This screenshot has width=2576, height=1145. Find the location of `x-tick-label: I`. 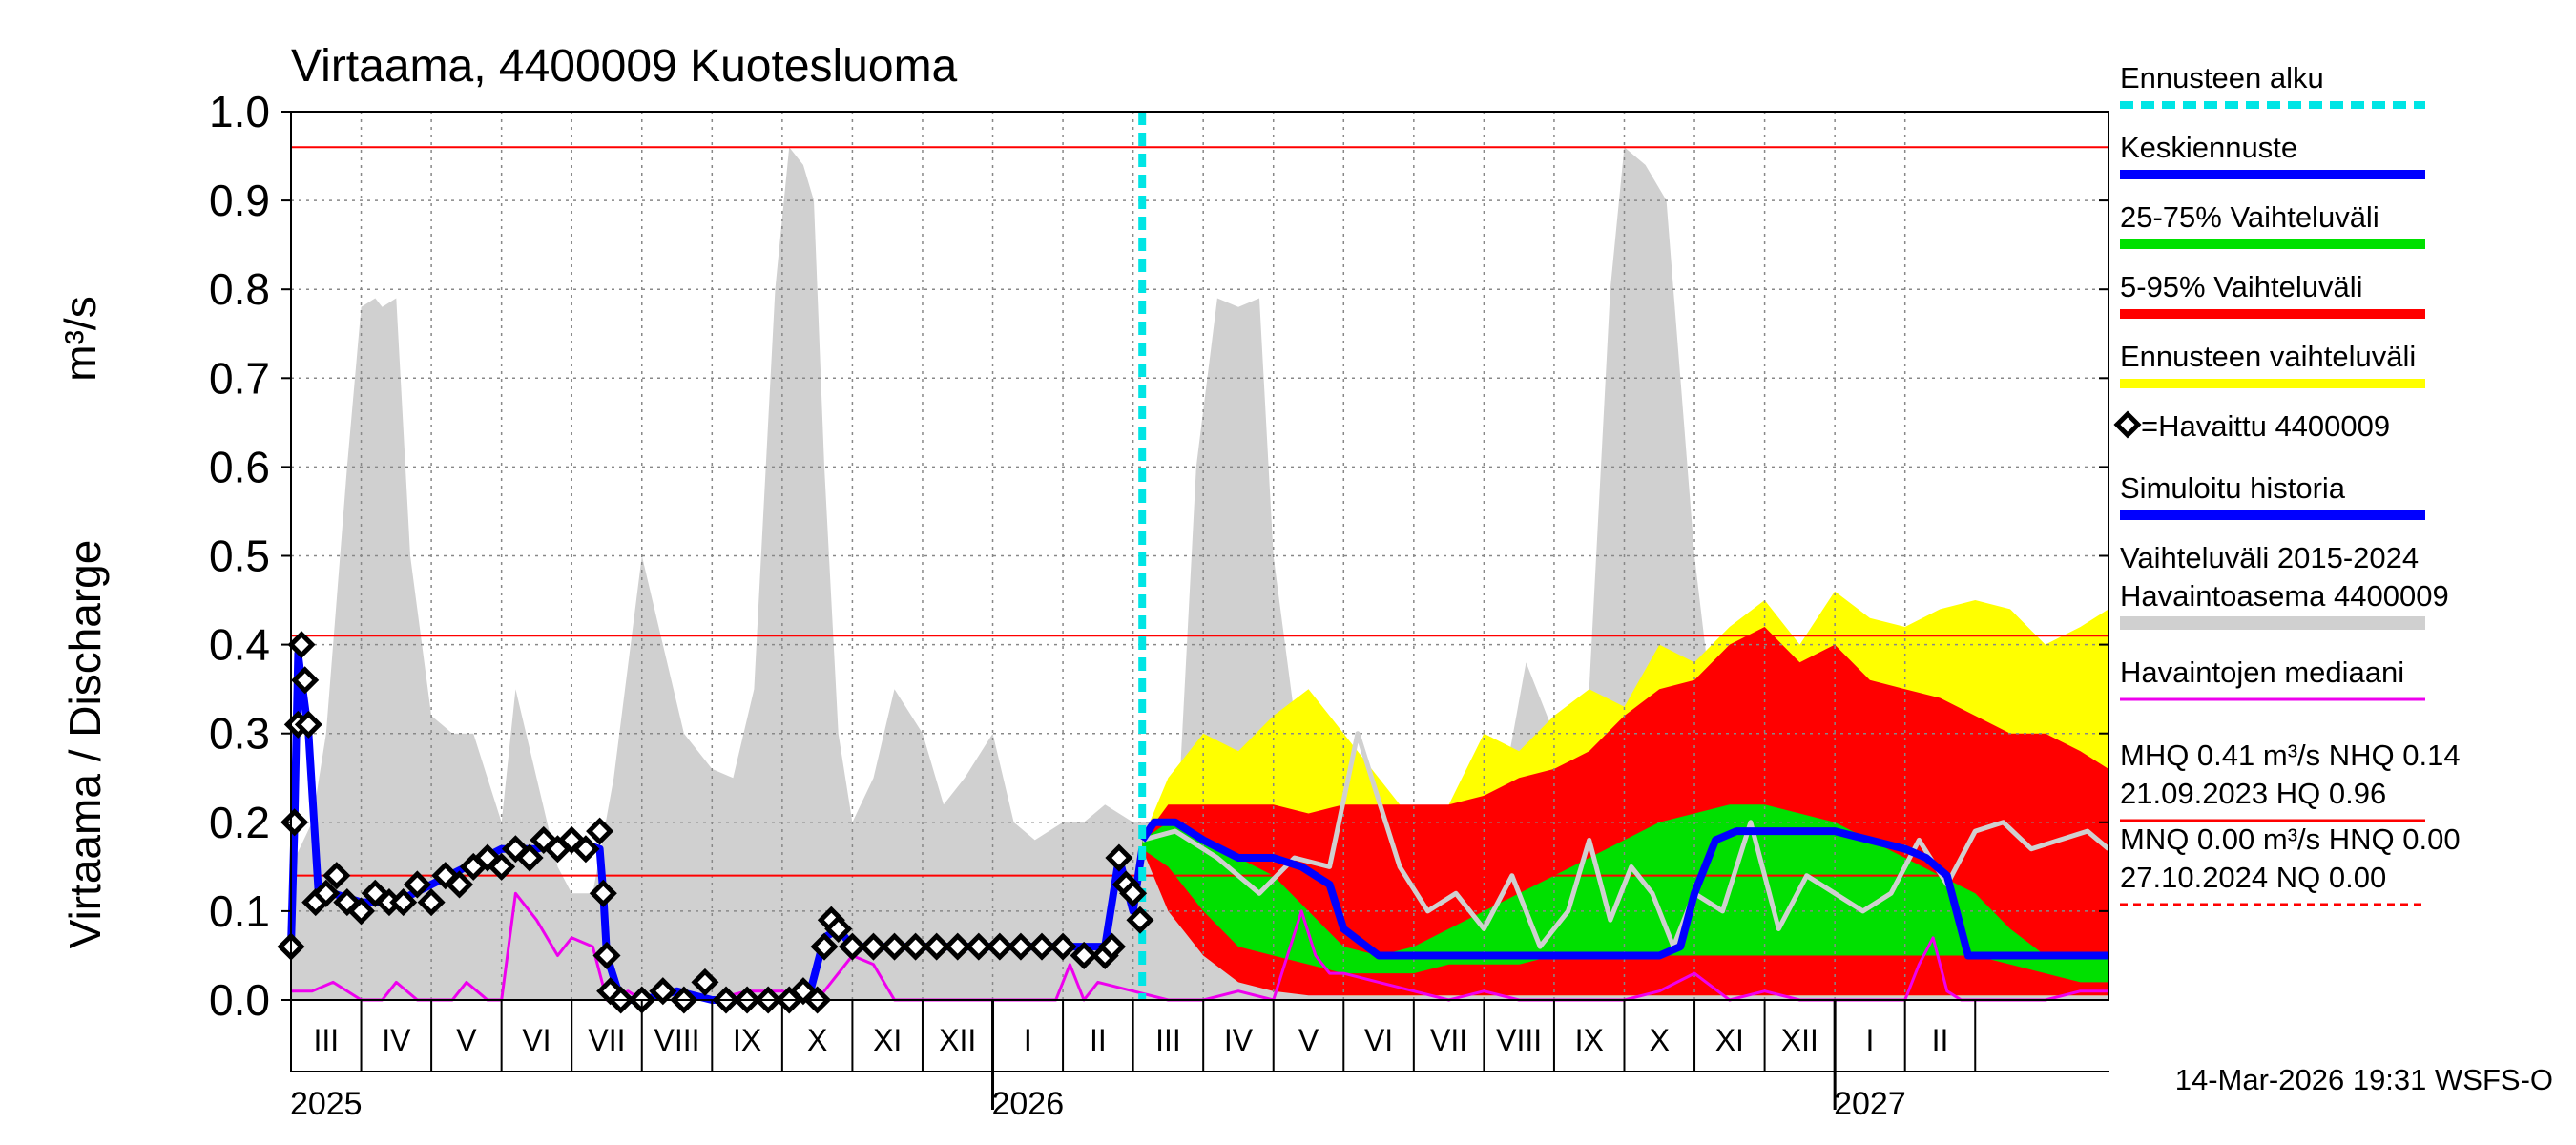

x-tick-label: I is located at coordinates (1869, 1040).